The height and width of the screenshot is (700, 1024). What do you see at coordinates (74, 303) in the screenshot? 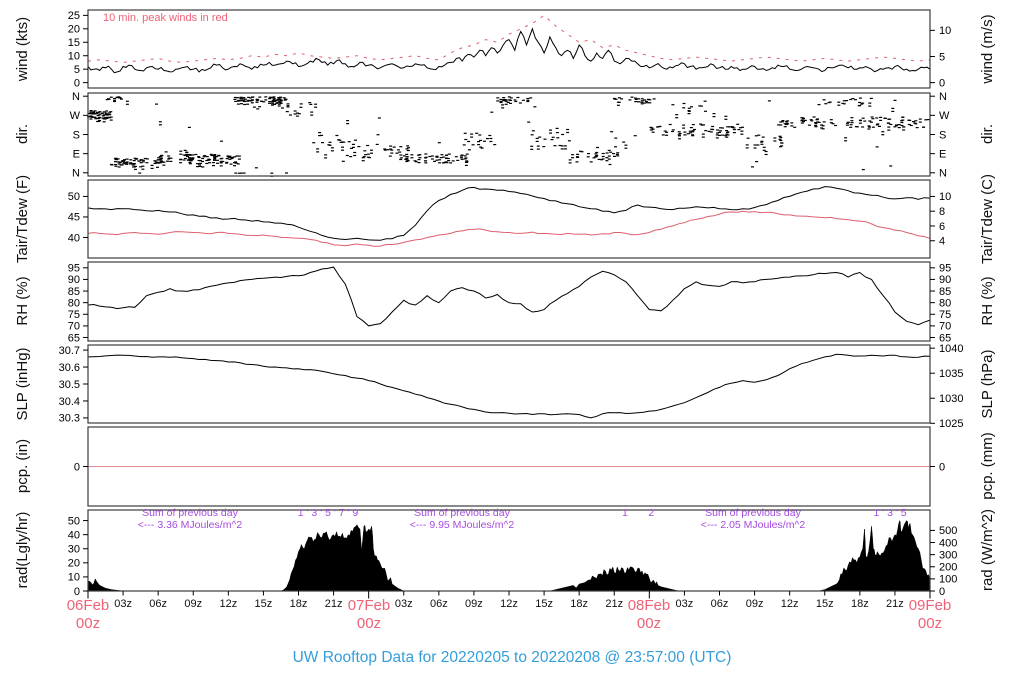
I see `ytick-label-left: 80` at bounding box center [74, 303].